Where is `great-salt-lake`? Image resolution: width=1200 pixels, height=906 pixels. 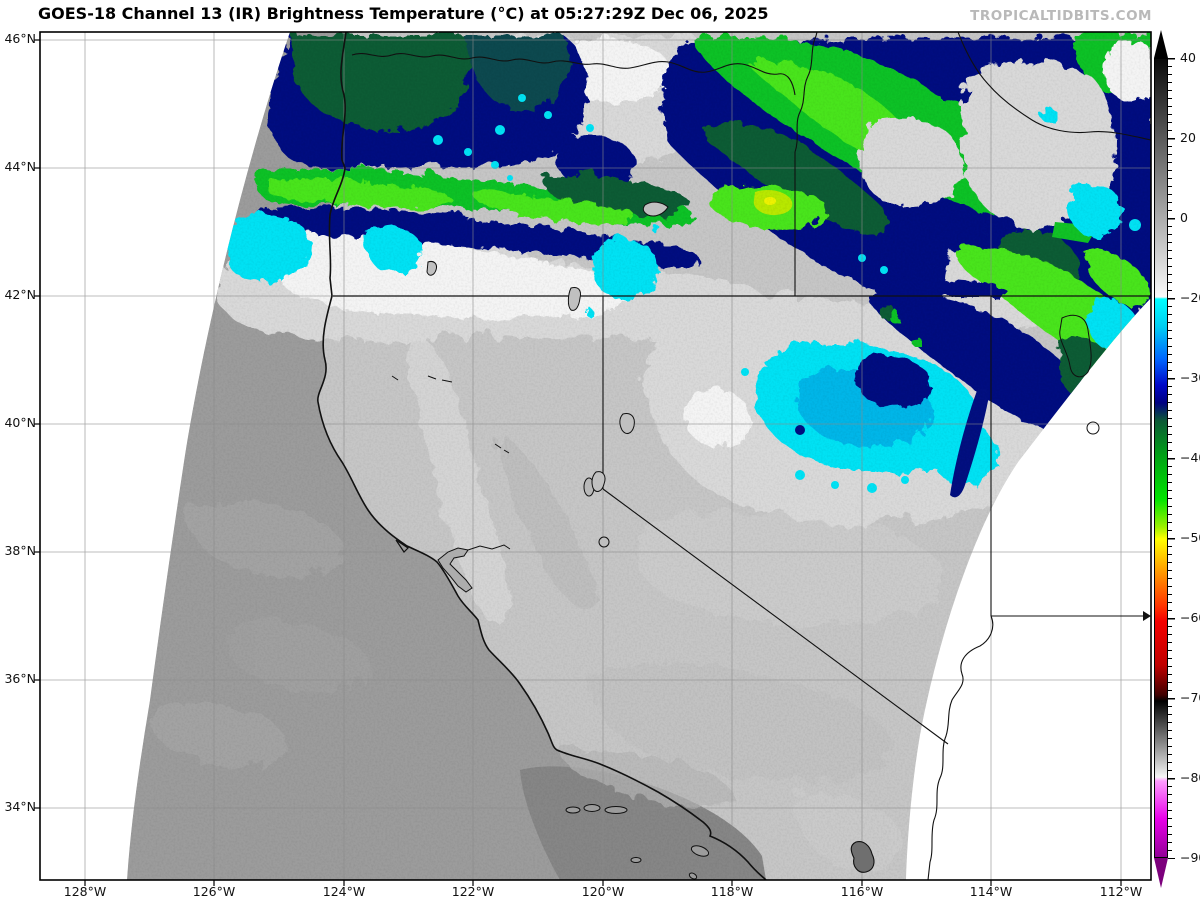
great-salt-lake is located at coordinates (1075, 346).